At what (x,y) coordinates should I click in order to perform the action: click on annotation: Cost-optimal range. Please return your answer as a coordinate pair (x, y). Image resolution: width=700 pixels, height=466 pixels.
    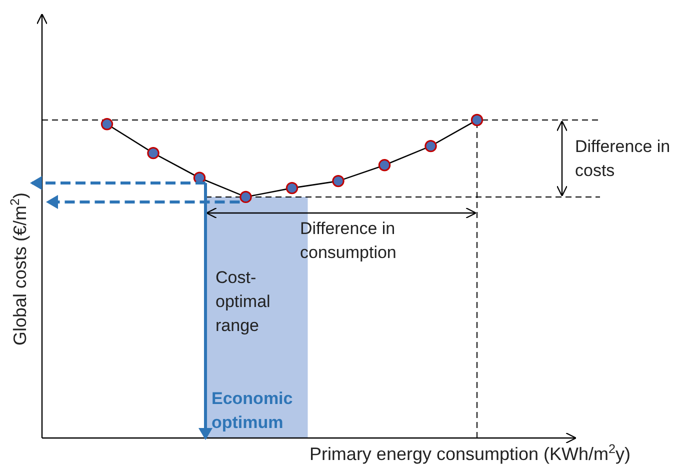
    Looking at the image, I should click on (243, 301).